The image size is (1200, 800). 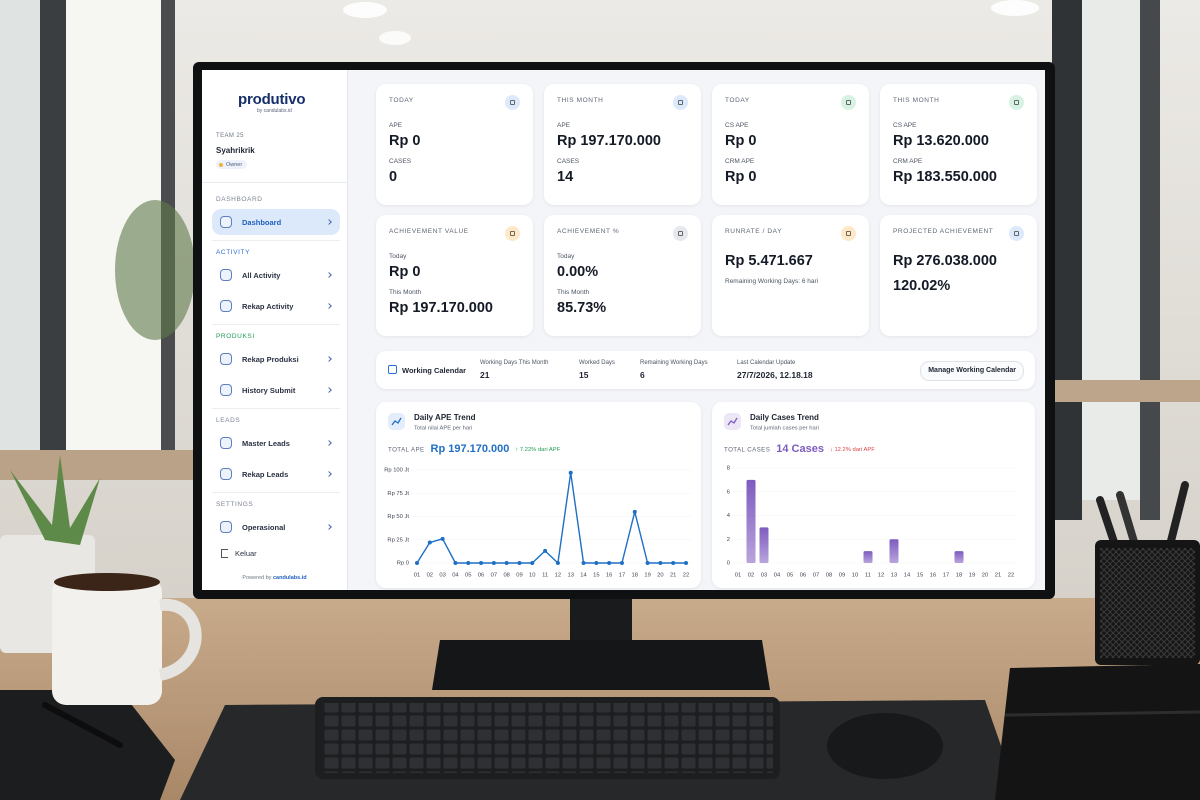 I want to click on calendar-stat-label: Last Calendar Update, so click(x=766, y=363).